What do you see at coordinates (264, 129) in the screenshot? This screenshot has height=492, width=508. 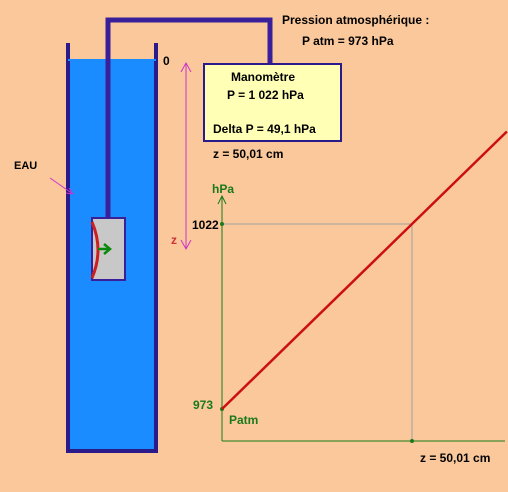 I see `manometer-delta-p: Delta P = 49,1 hPa` at bounding box center [264, 129].